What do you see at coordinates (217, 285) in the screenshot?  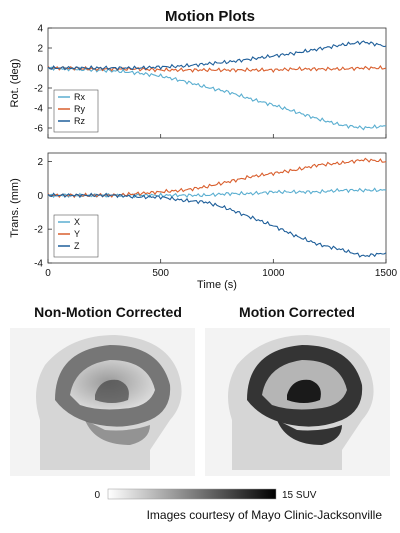 I see `x-axis-label: Time (s)` at bounding box center [217, 285].